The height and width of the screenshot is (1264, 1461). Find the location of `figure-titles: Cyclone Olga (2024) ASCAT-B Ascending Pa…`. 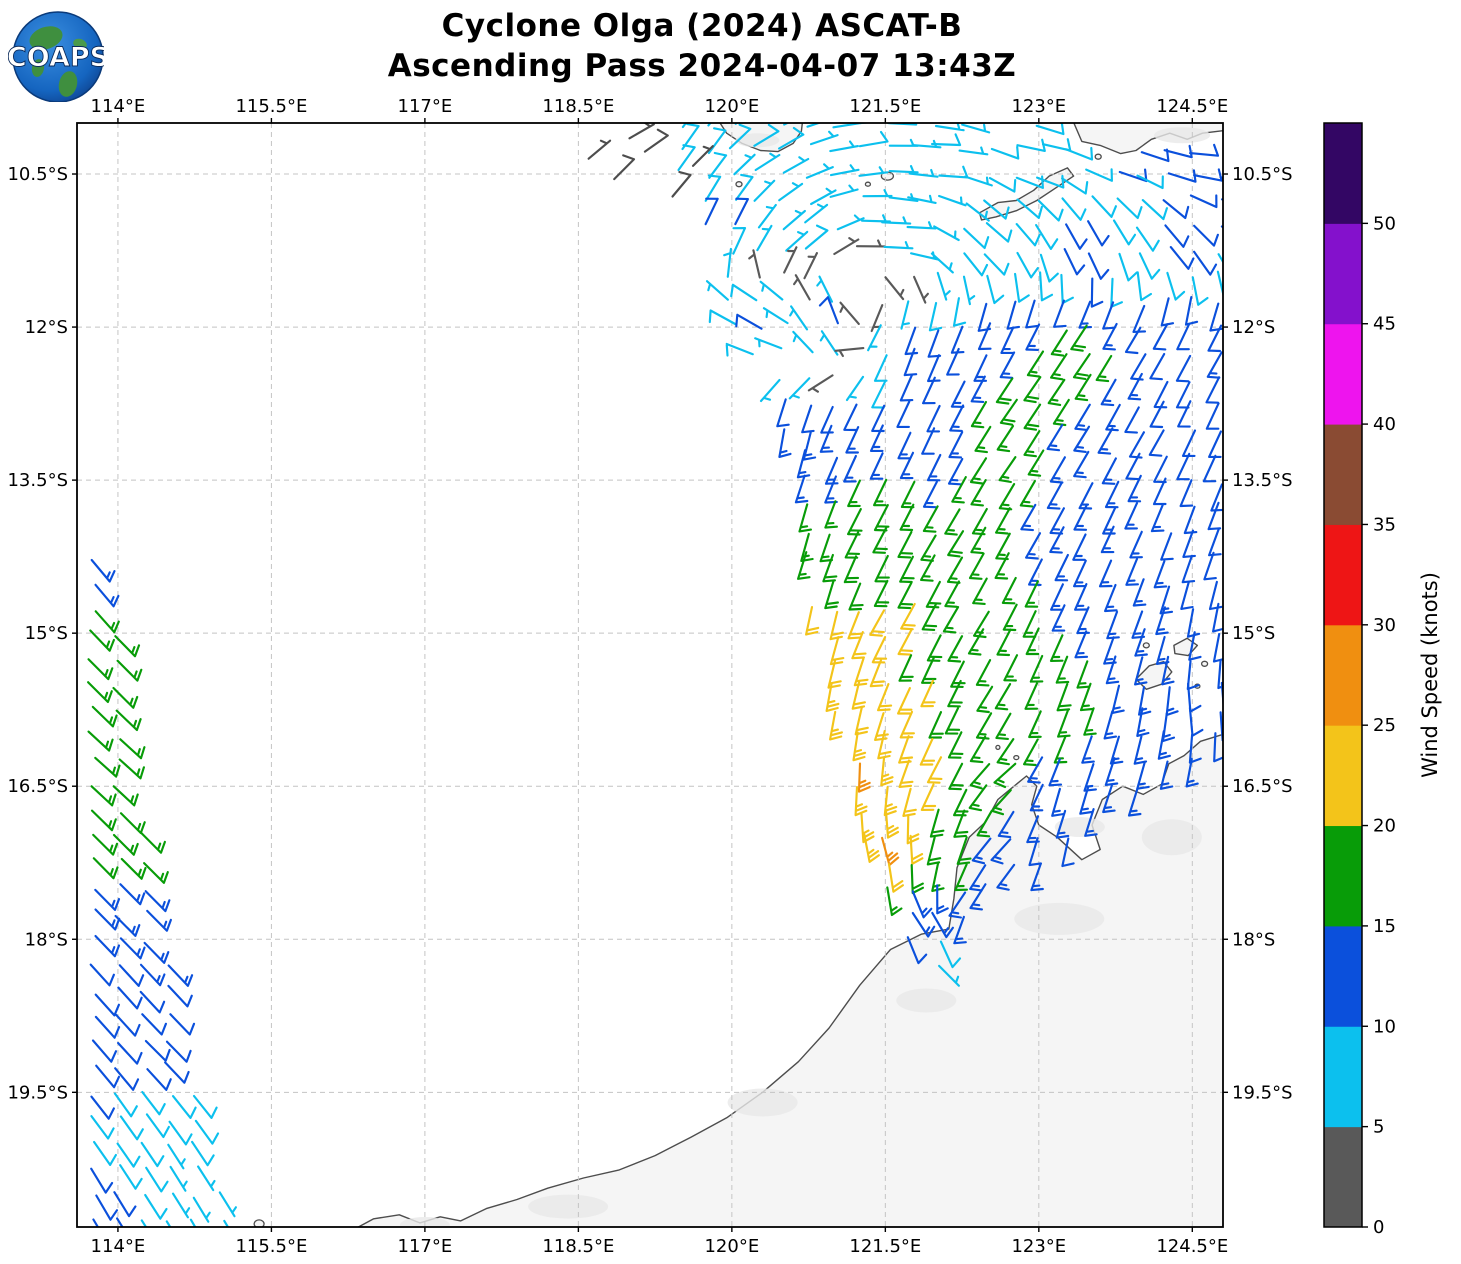

figure-titles: Cyclone Olga (2024) ASCAT-B Ascending Pa… is located at coordinates (702, 46).